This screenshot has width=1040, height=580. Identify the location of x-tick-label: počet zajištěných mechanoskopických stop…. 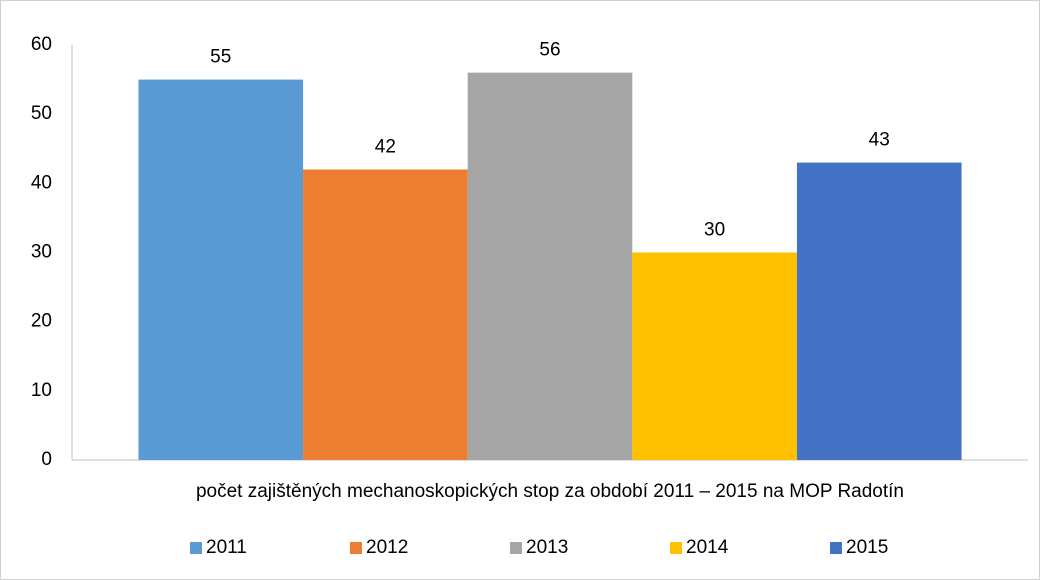
(550, 491).